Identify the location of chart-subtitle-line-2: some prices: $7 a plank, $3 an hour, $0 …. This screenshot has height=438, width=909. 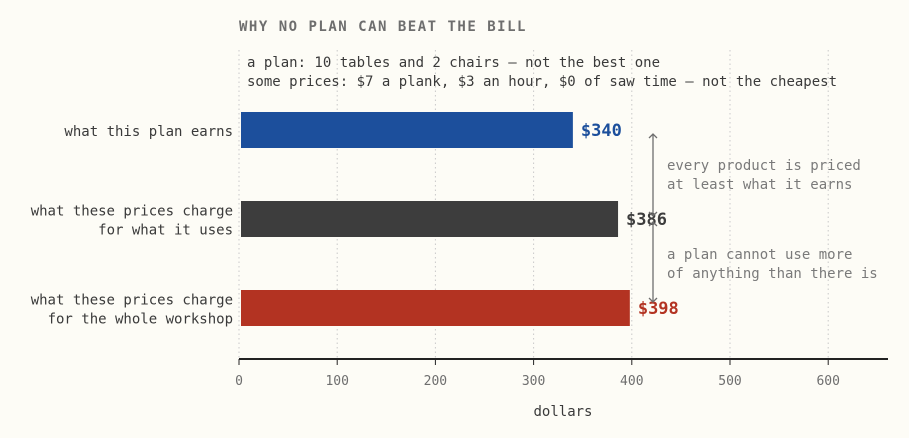
(542, 82).